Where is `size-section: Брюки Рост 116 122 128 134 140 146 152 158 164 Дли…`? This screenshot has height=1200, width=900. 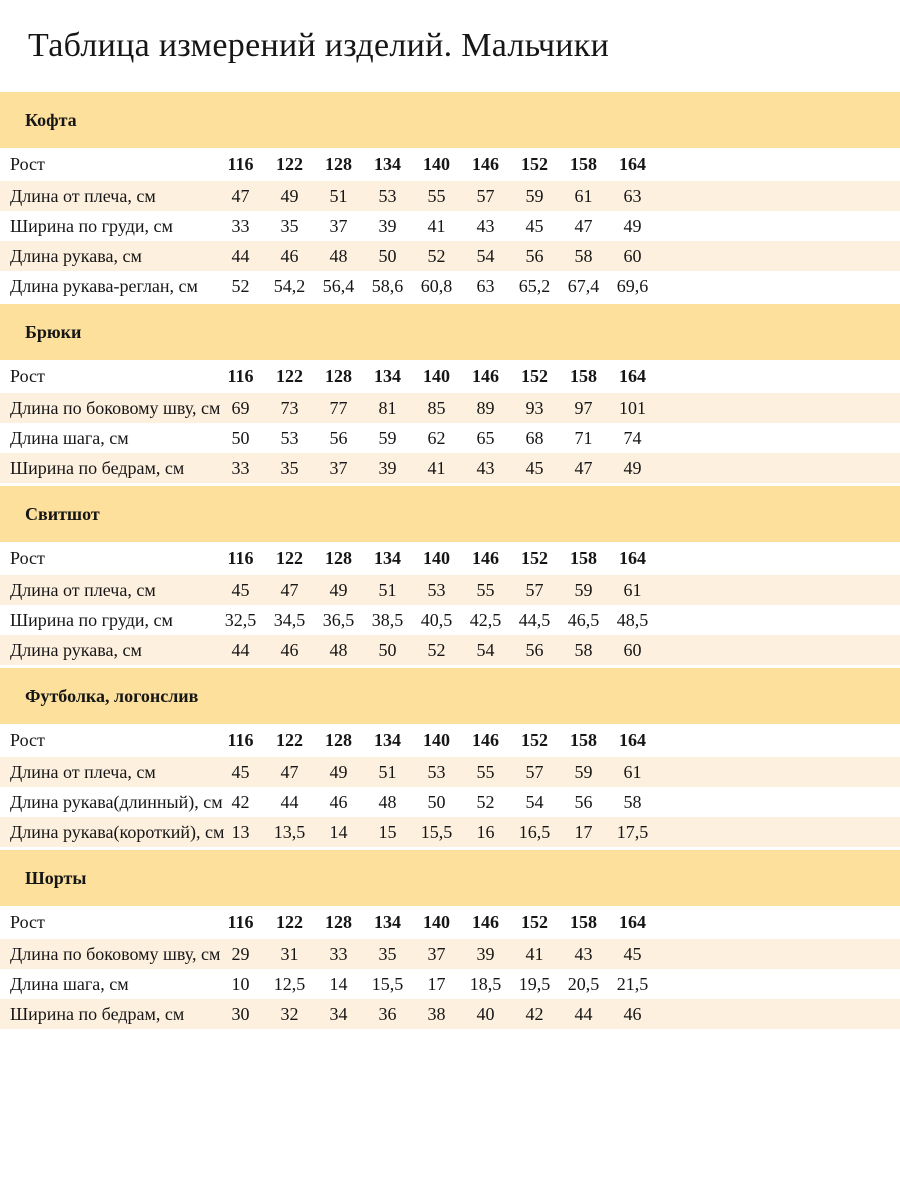 size-section: Брюки Рост 116 122 128 134 140 146 152 158 164 Дли… is located at coordinates (450, 393).